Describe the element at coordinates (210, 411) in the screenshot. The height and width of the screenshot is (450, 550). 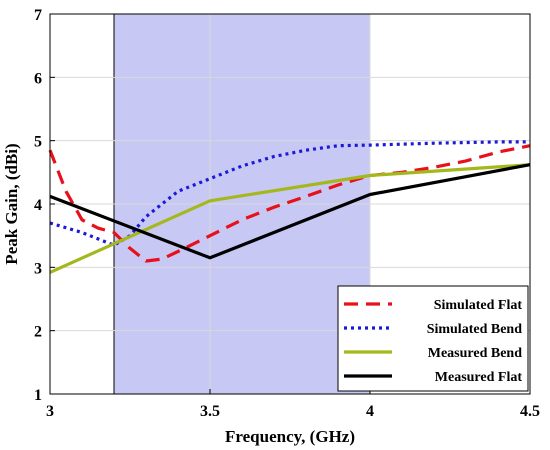
I see `x-tick-label: 3.5` at that location.